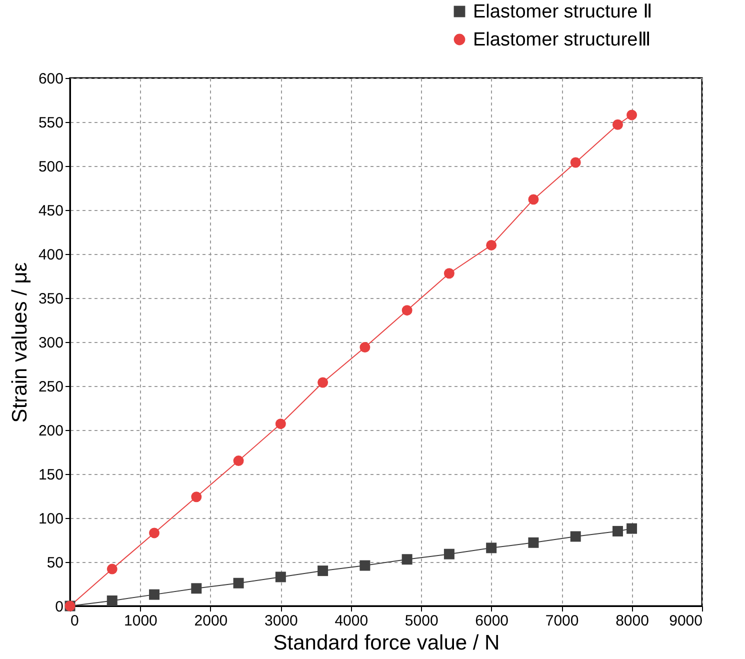 The width and height of the screenshot is (745, 659). Describe the element at coordinates (55, 563) in the screenshot. I see `y-tick-label: 50` at that location.